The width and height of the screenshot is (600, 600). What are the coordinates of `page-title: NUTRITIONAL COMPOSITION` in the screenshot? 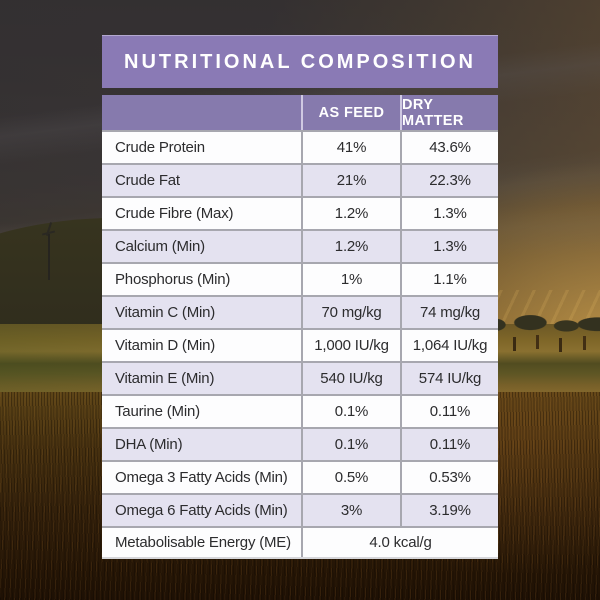 It's located at (300, 61).